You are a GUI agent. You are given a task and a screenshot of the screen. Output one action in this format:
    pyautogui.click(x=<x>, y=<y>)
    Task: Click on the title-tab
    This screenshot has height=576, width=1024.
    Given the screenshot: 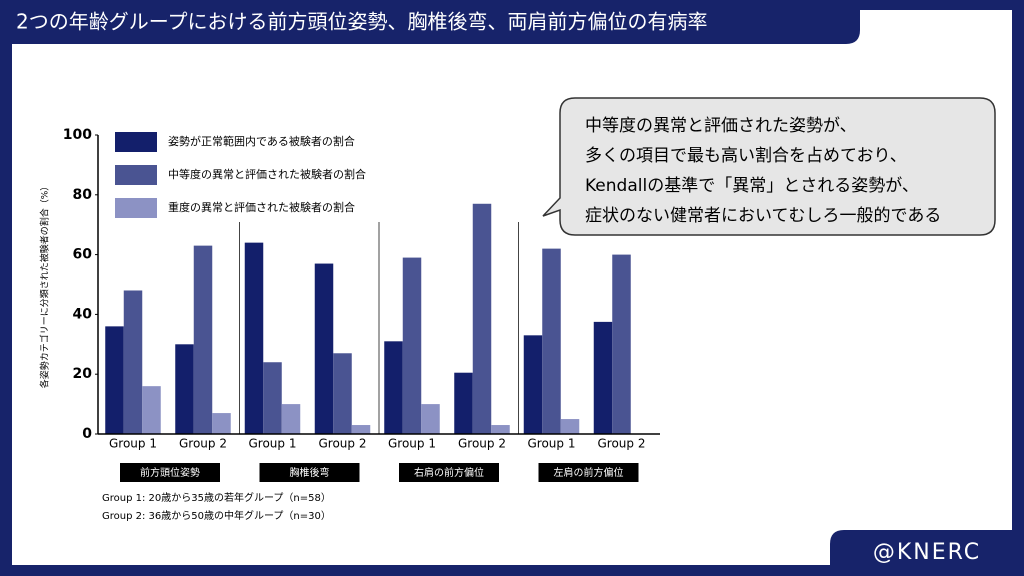 What is the action you would take?
    pyautogui.click(x=430, y=22)
    